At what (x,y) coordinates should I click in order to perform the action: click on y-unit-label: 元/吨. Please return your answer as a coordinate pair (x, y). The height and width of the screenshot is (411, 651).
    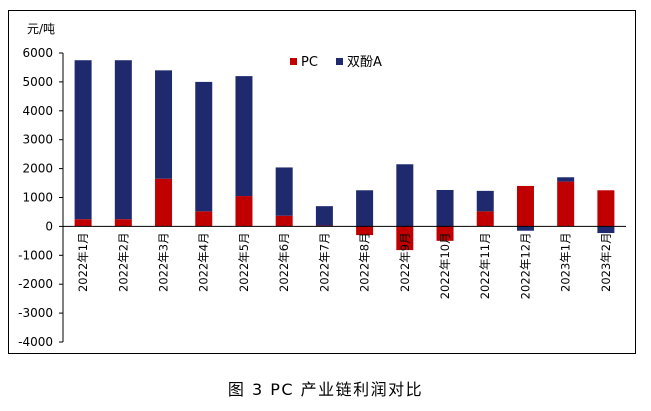
    Looking at the image, I should click on (41, 29).